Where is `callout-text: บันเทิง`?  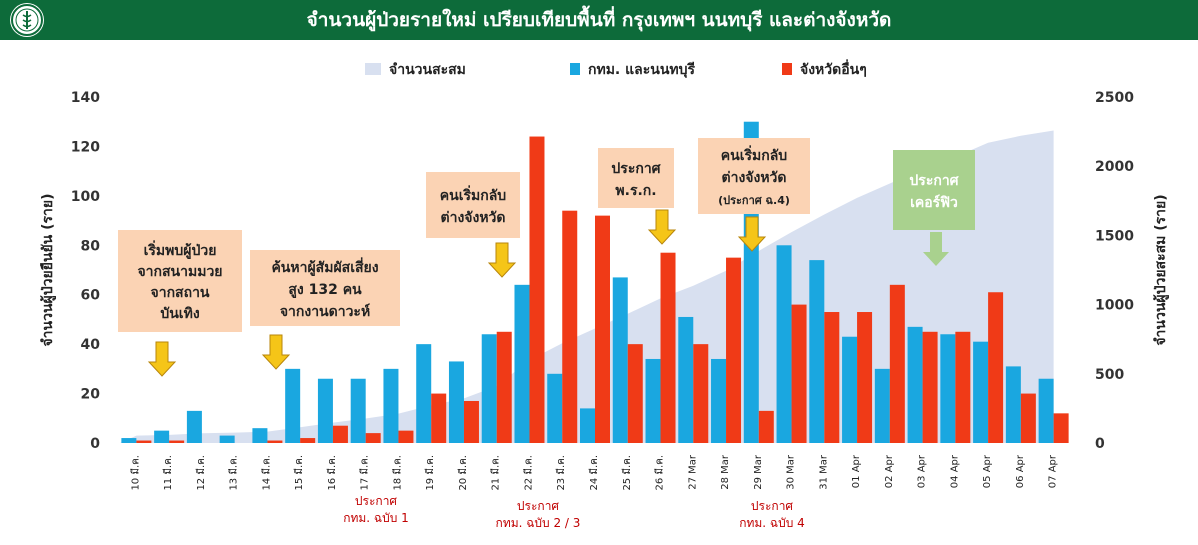
callout-text: บันเทิง is located at coordinates (179, 314).